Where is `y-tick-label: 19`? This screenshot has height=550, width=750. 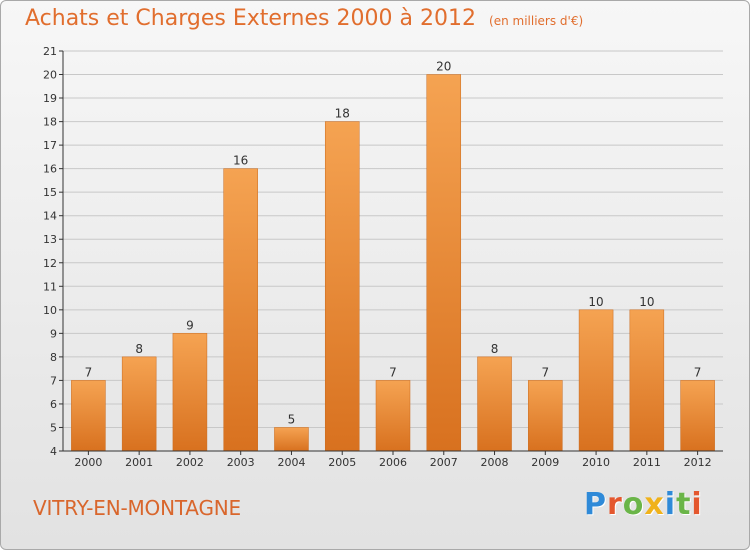
y-tick-label: 19 is located at coordinates (50, 98).